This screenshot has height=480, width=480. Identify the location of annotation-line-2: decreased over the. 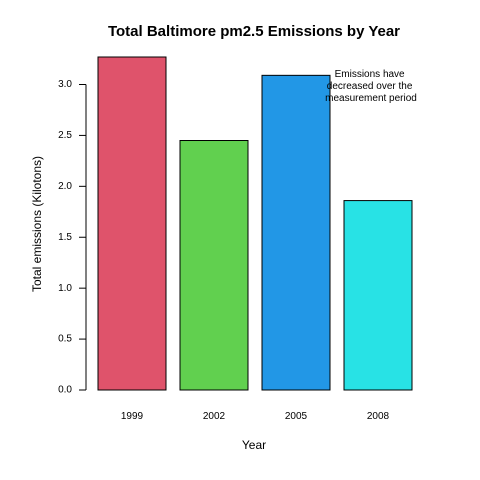
(370, 86).